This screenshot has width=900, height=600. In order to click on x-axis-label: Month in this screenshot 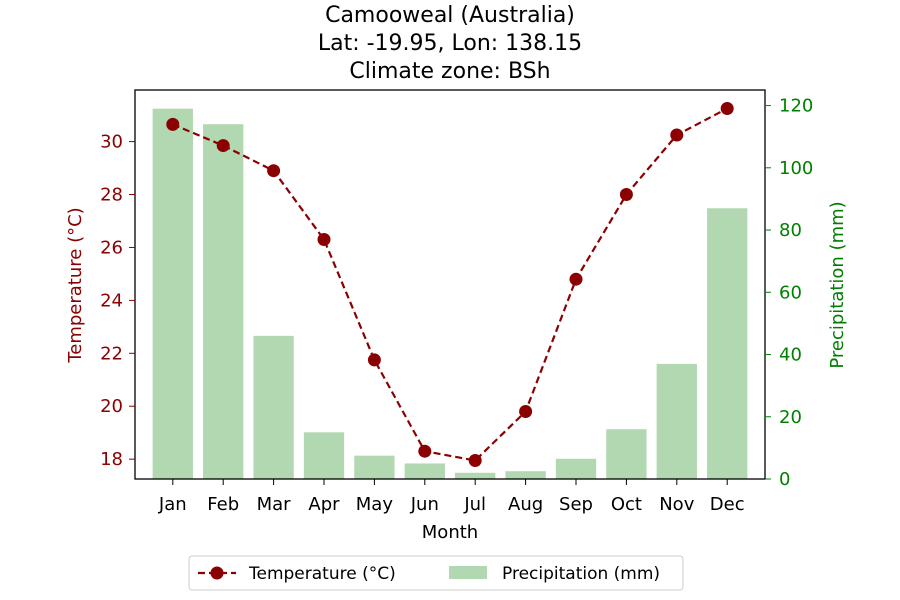, I will do `click(450, 532)`.